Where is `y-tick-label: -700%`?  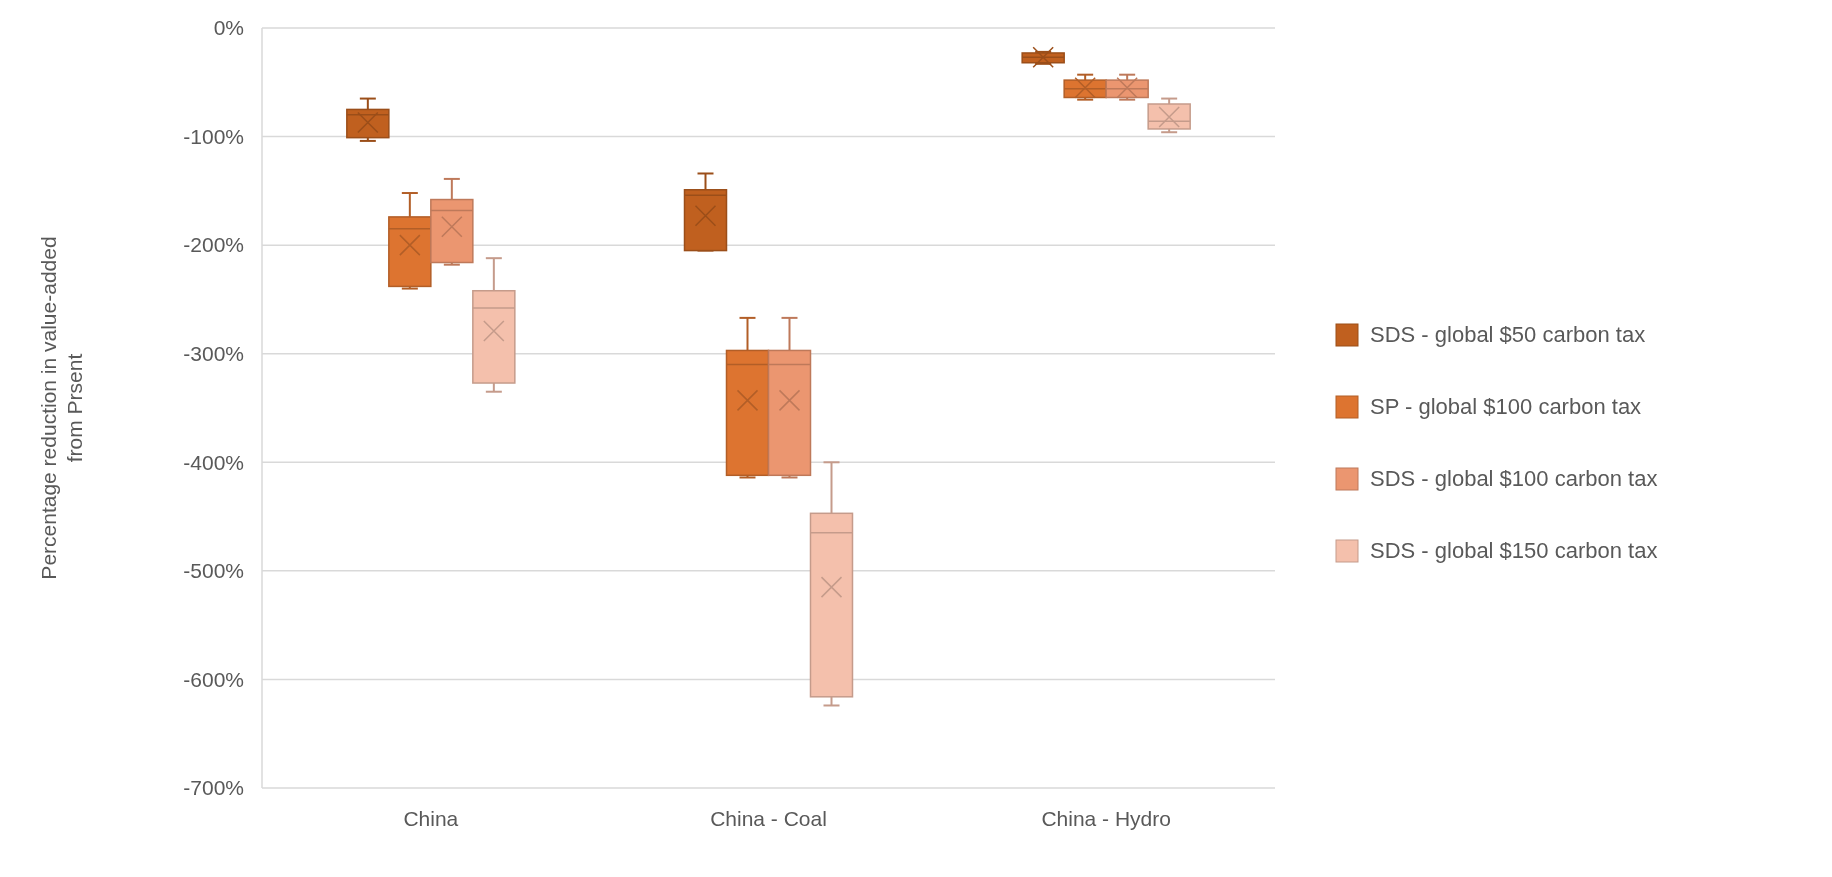 y-tick-label: -700% is located at coordinates (213, 788).